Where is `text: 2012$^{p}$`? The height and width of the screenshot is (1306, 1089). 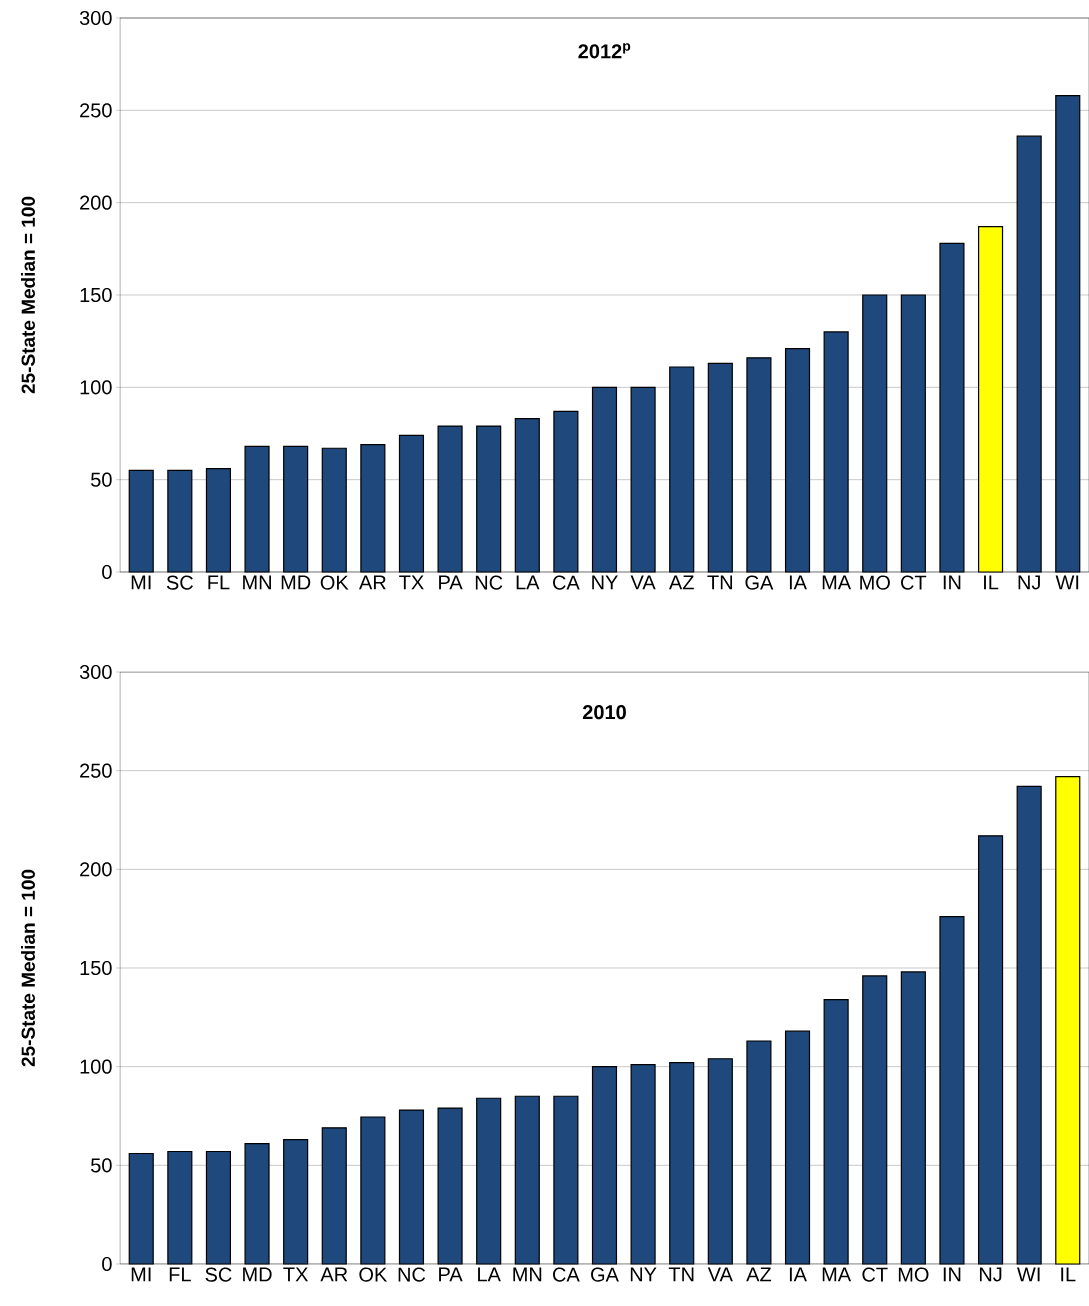 text: 2012$^{p}$ is located at coordinates (604, 51).